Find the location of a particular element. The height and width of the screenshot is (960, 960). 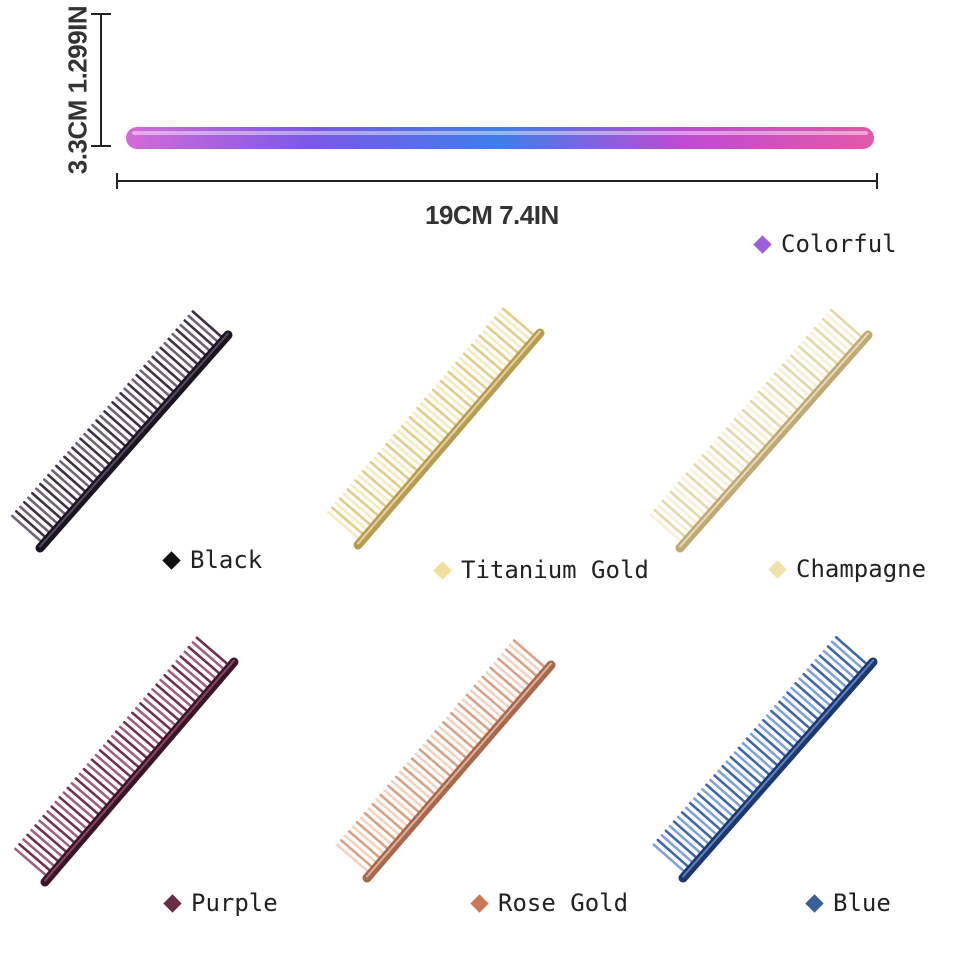

swatch-label: Blue is located at coordinates (862, 903).